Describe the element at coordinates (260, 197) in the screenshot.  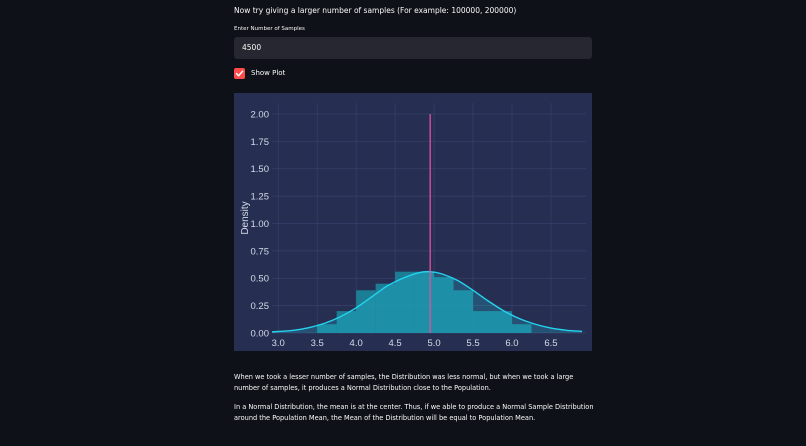
I see `y-tick-label: 1.25` at that location.